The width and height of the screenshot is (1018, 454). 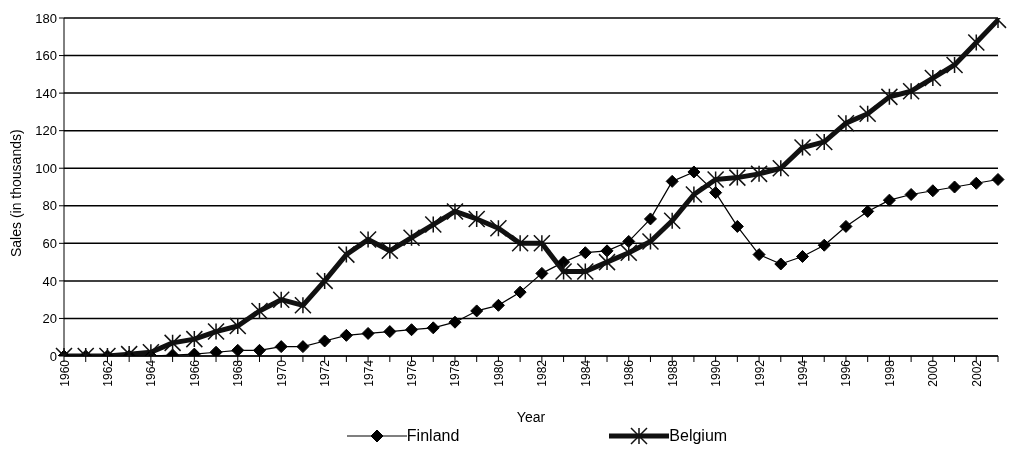 What do you see at coordinates (238, 373) in the screenshot?
I see `x-tick-label: 1968` at bounding box center [238, 373].